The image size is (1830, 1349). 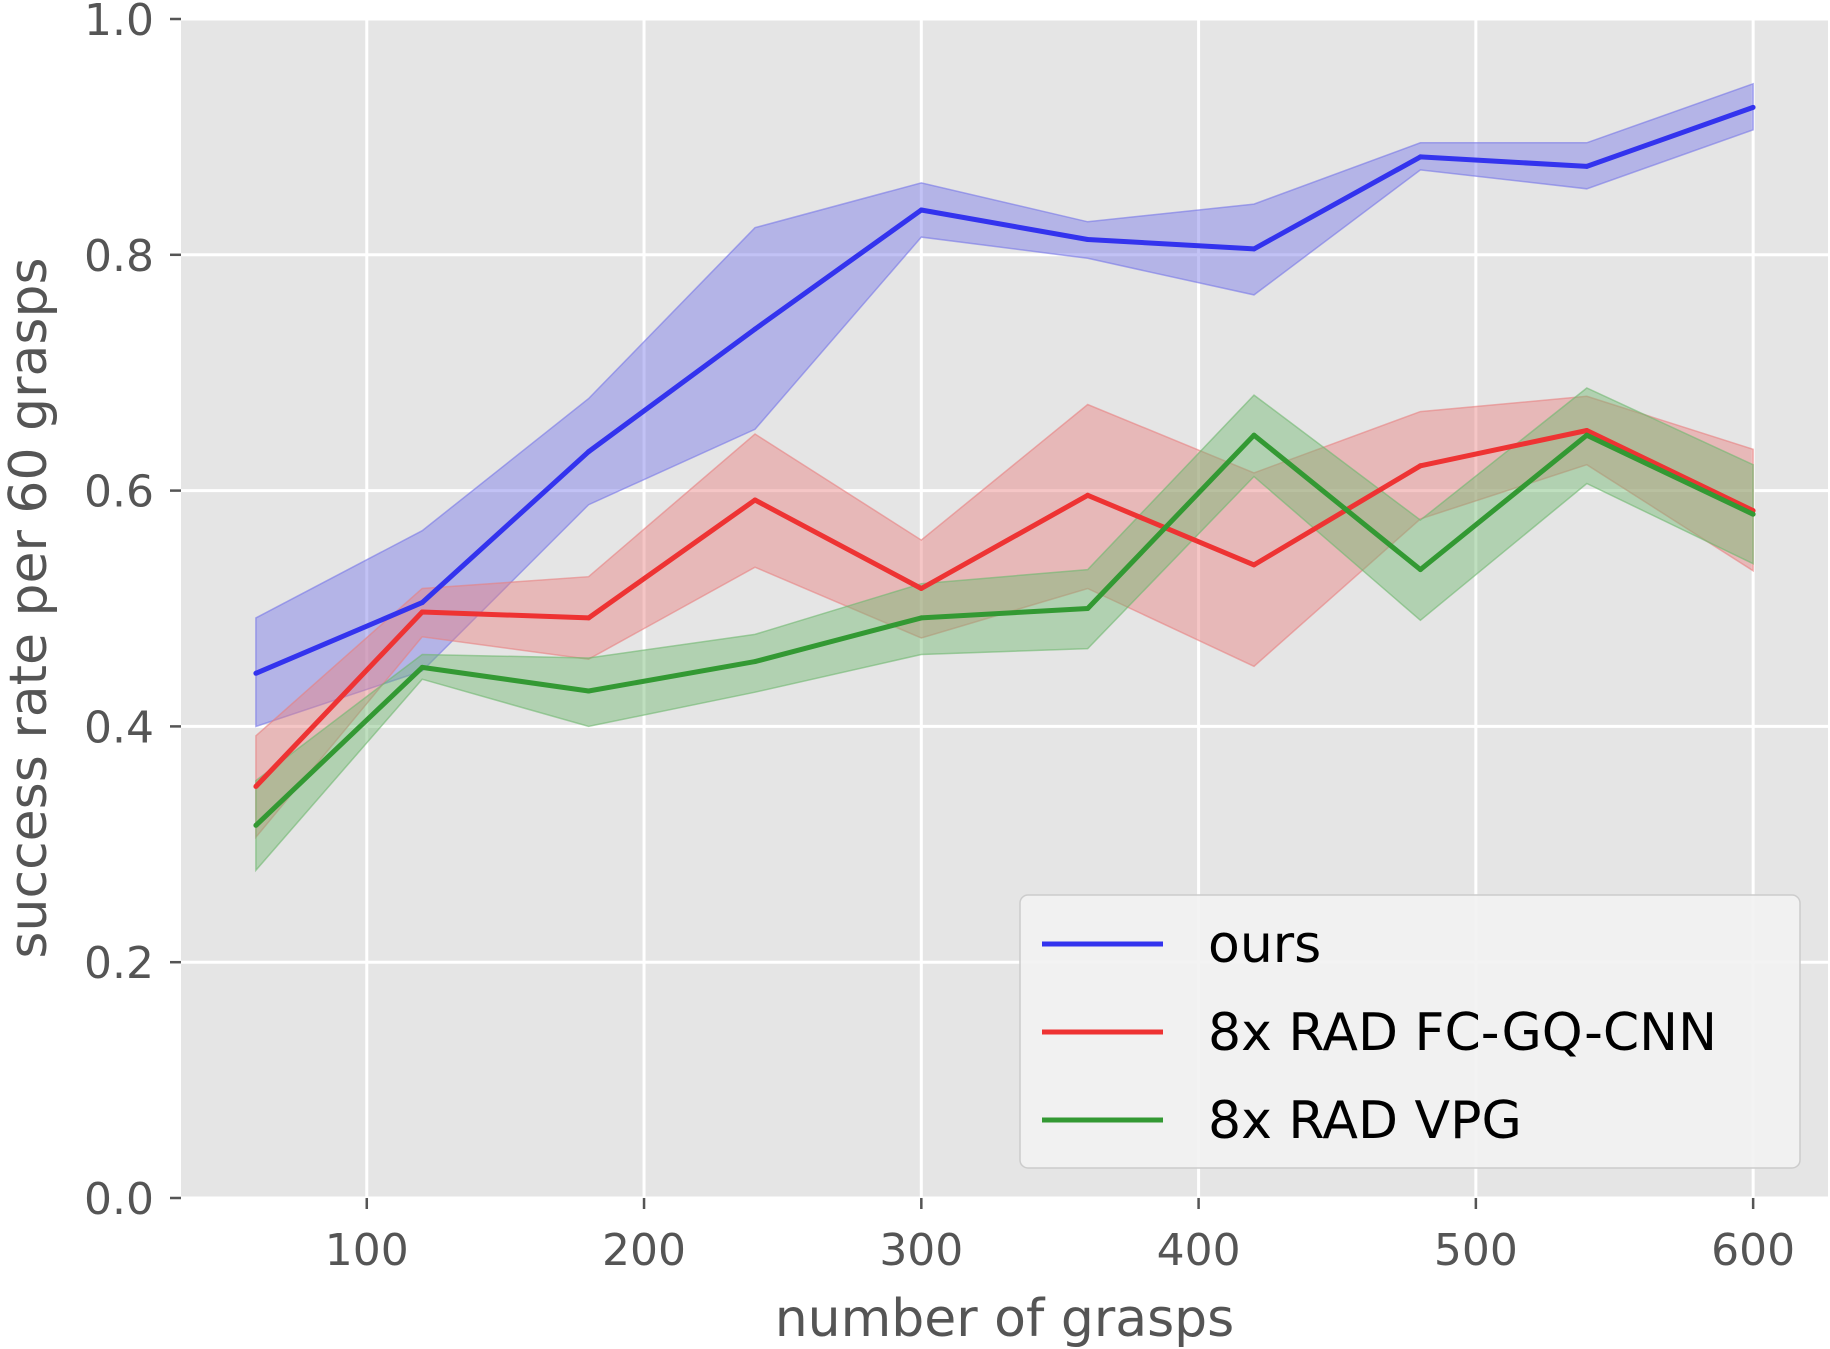 What do you see at coordinates (1199, 1250) in the screenshot?
I see `x-tick-label: 400` at bounding box center [1199, 1250].